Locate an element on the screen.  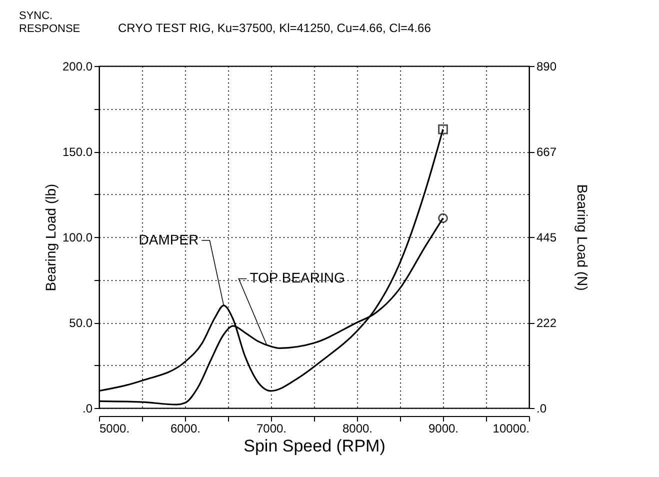
chart-title: SYNC. RESPONSE is located at coordinates (49, 22).